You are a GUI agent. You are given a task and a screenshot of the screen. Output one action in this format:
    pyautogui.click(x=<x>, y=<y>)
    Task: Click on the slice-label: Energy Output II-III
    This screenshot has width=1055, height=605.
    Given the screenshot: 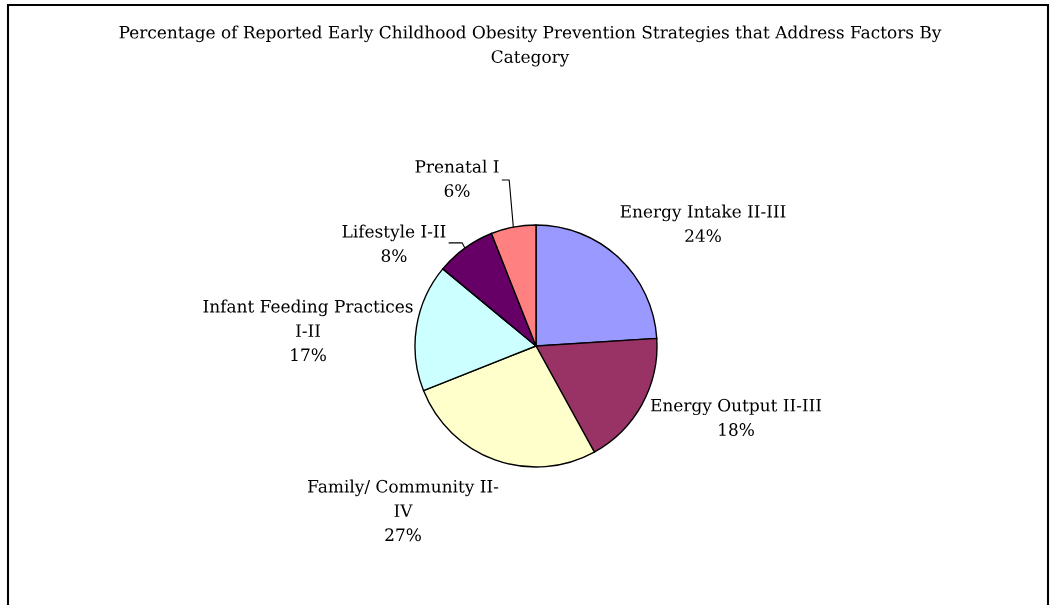 What is the action you would take?
    pyautogui.click(x=736, y=407)
    